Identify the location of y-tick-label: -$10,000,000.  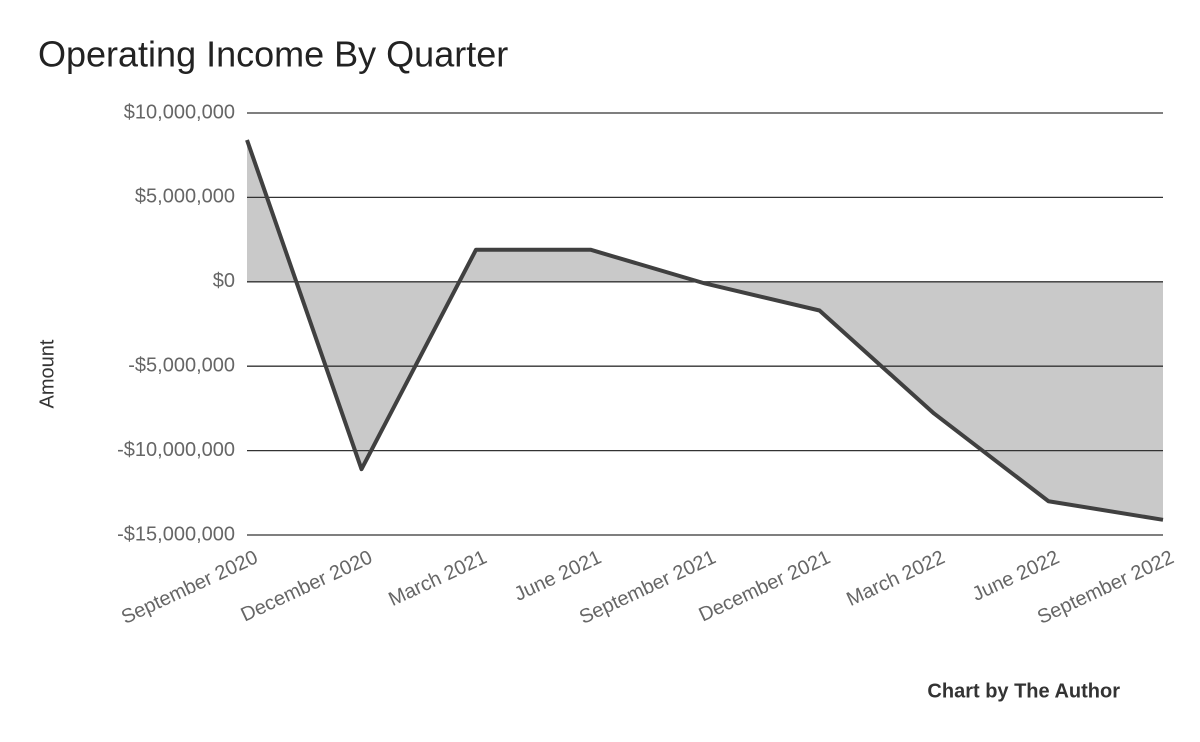
(176, 450).